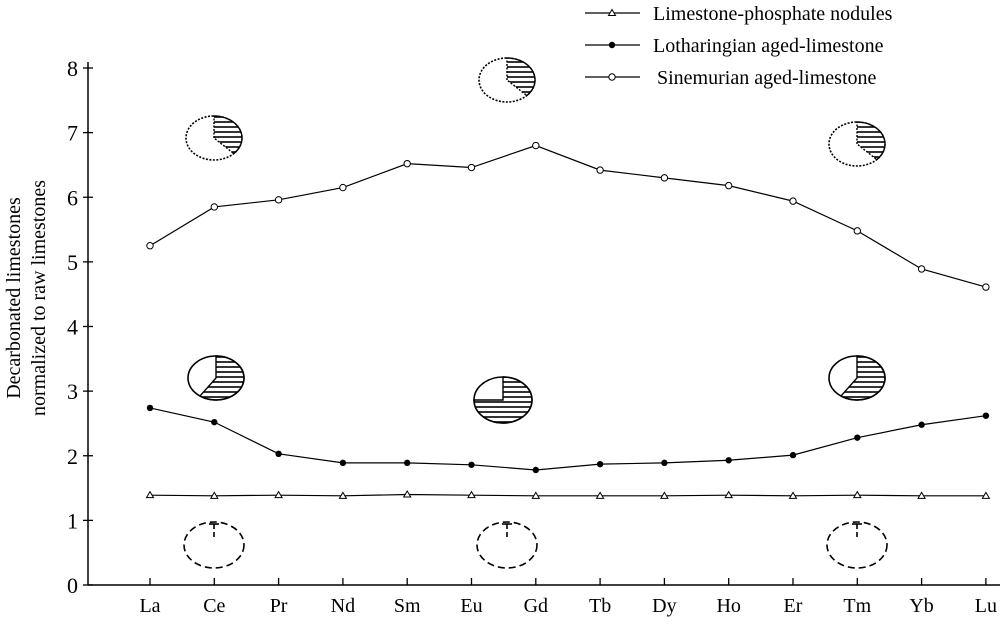  I want to click on x-tick-label: Eu, so click(471, 606).